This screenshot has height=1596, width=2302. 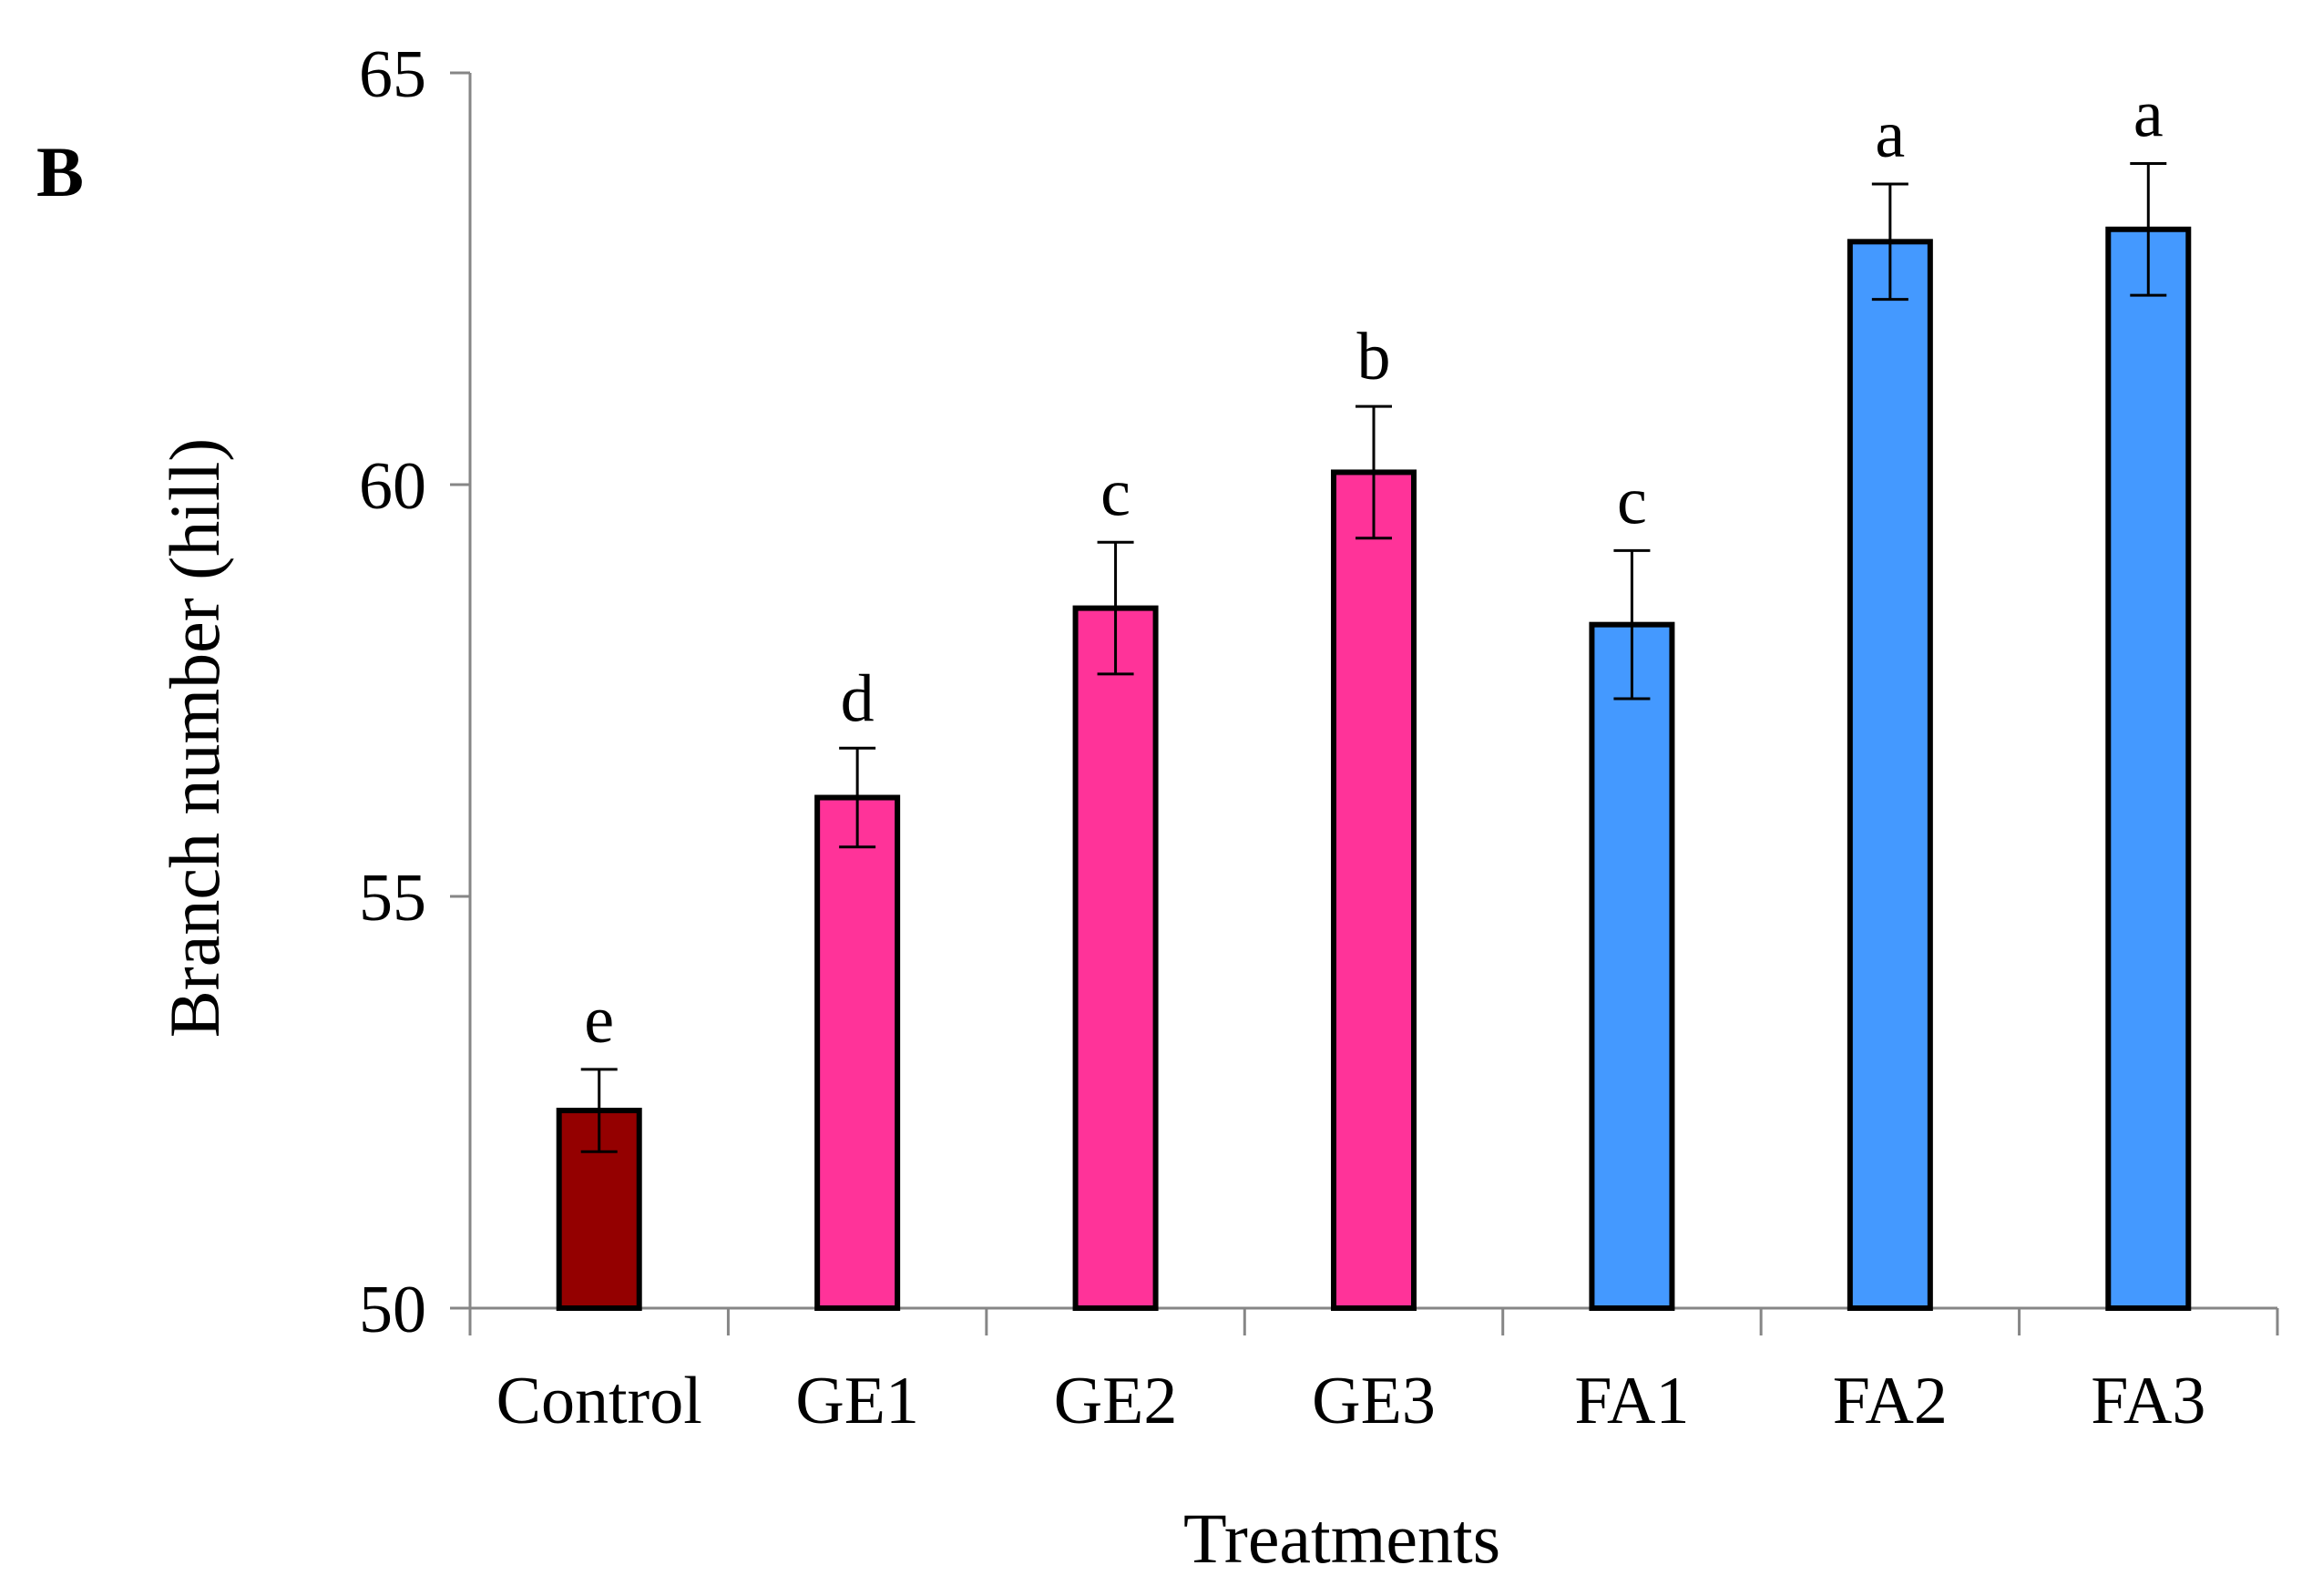 I want to click on x-tick-label-control: Control, so click(x=599, y=1401).